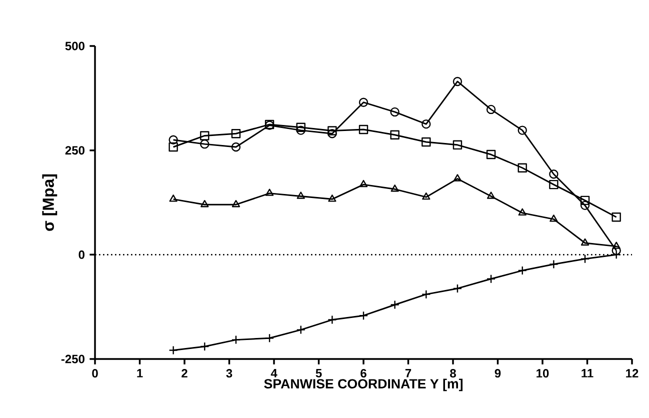  Describe the element at coordinates (50, 202) in the screenshot. I see `y-axis-title: σ [Mpa]` at that location.